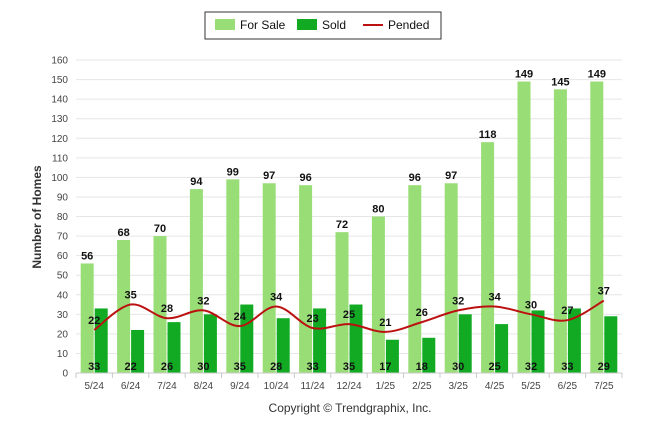  I want to click on sold-bars, so click(356, 338).